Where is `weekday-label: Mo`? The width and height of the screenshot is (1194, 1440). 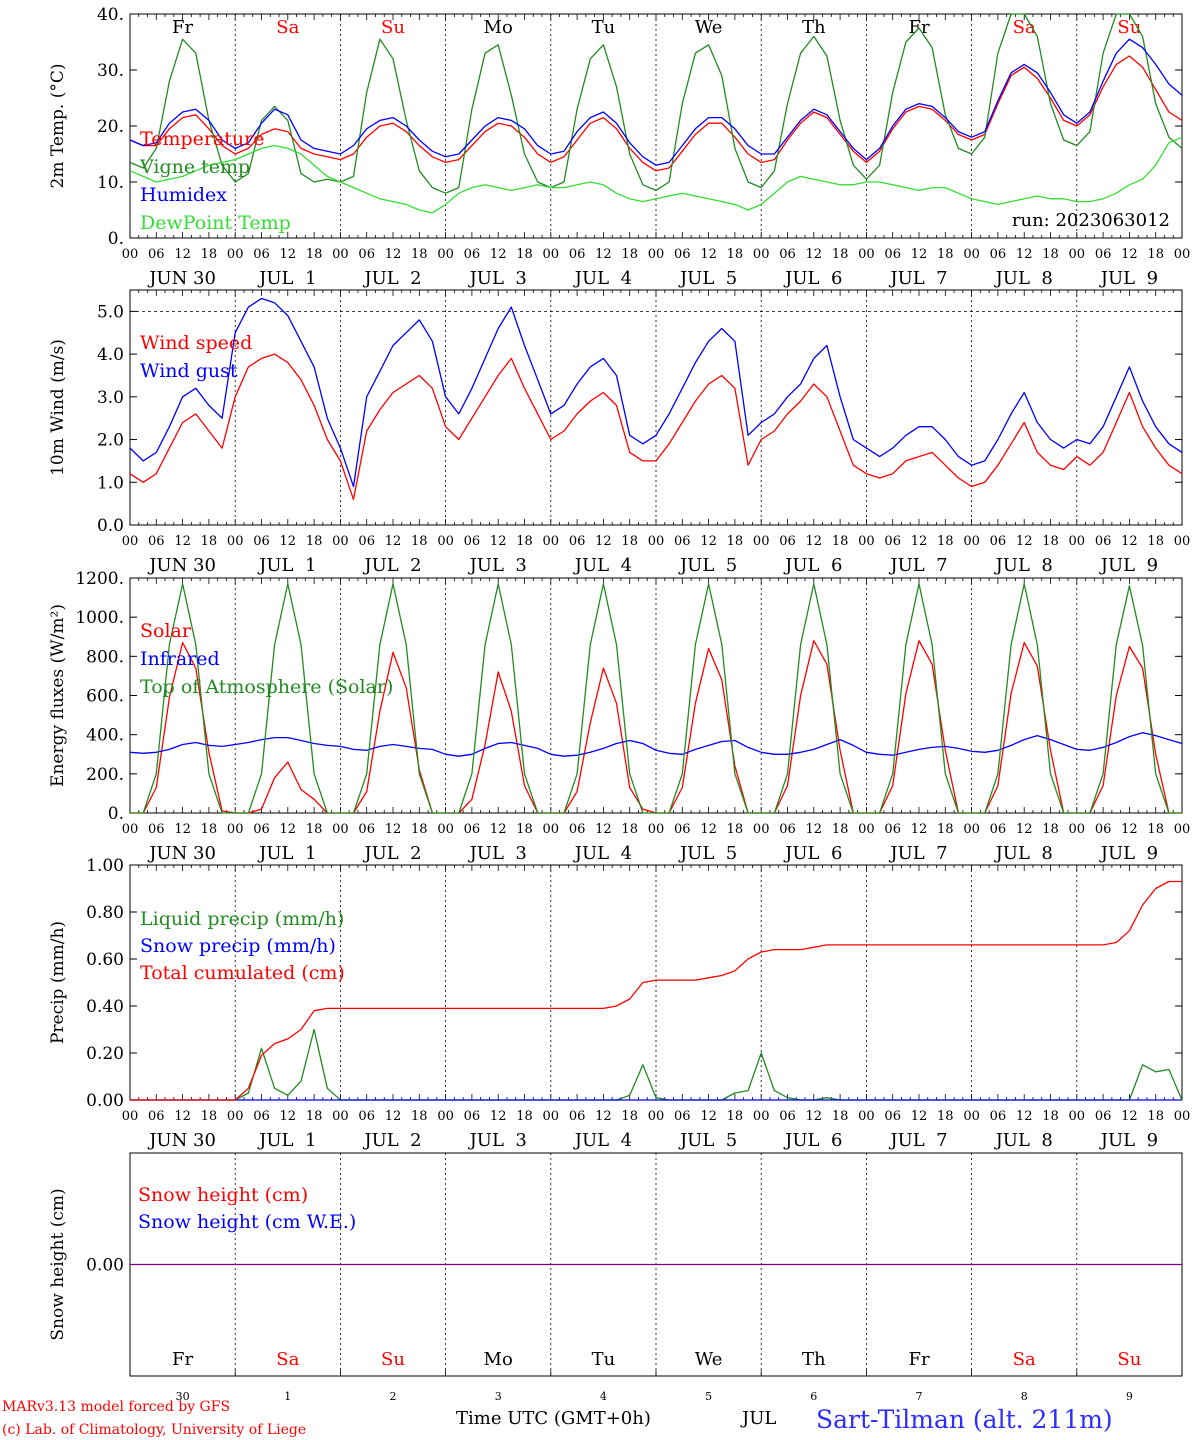 weekday-label: Mo is located at coordinates (498, 27).